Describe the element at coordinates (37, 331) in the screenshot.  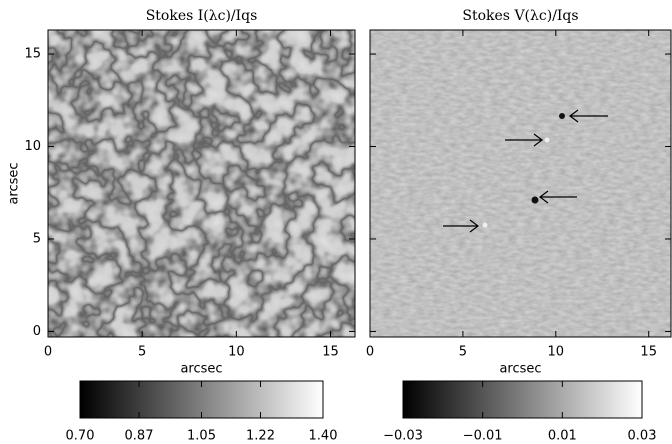
I see `y-tick-label: 0` at that location.